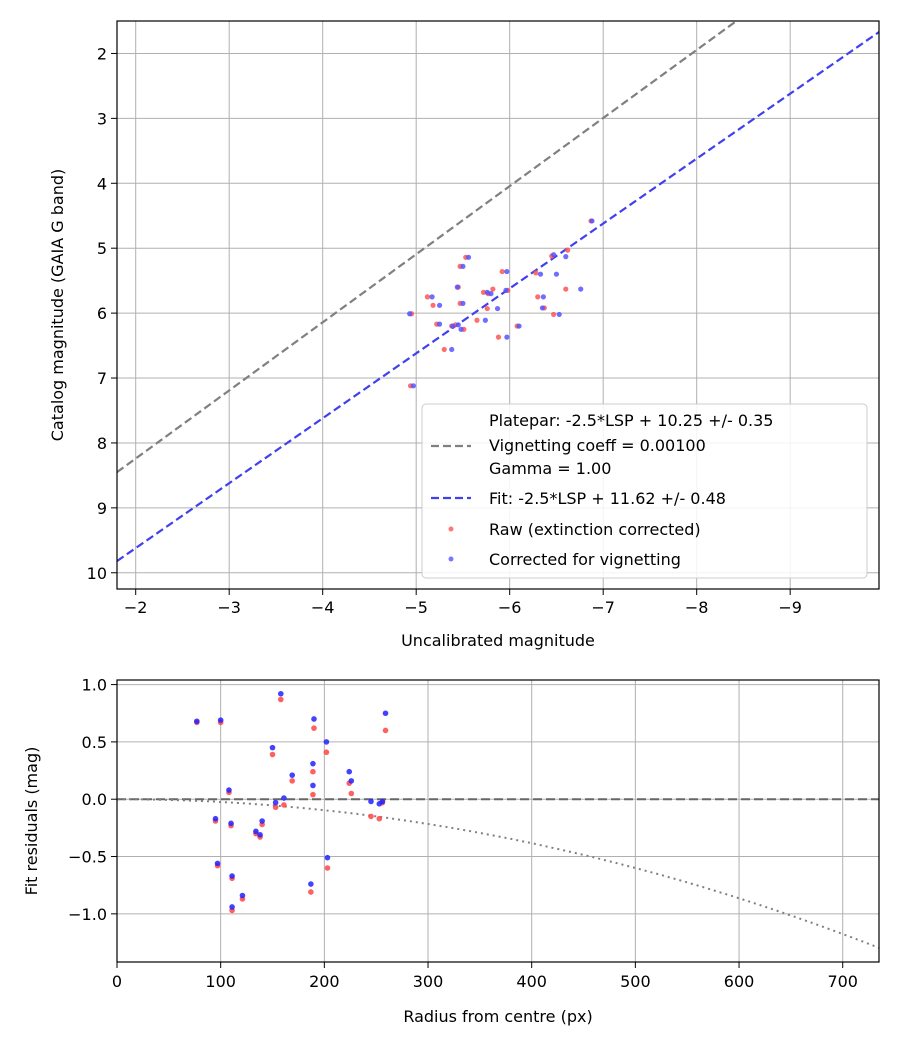 The width and height of the screenshot is (900, 1050). I want to click on bottom-xtick-label: 600, so click(739, 981).